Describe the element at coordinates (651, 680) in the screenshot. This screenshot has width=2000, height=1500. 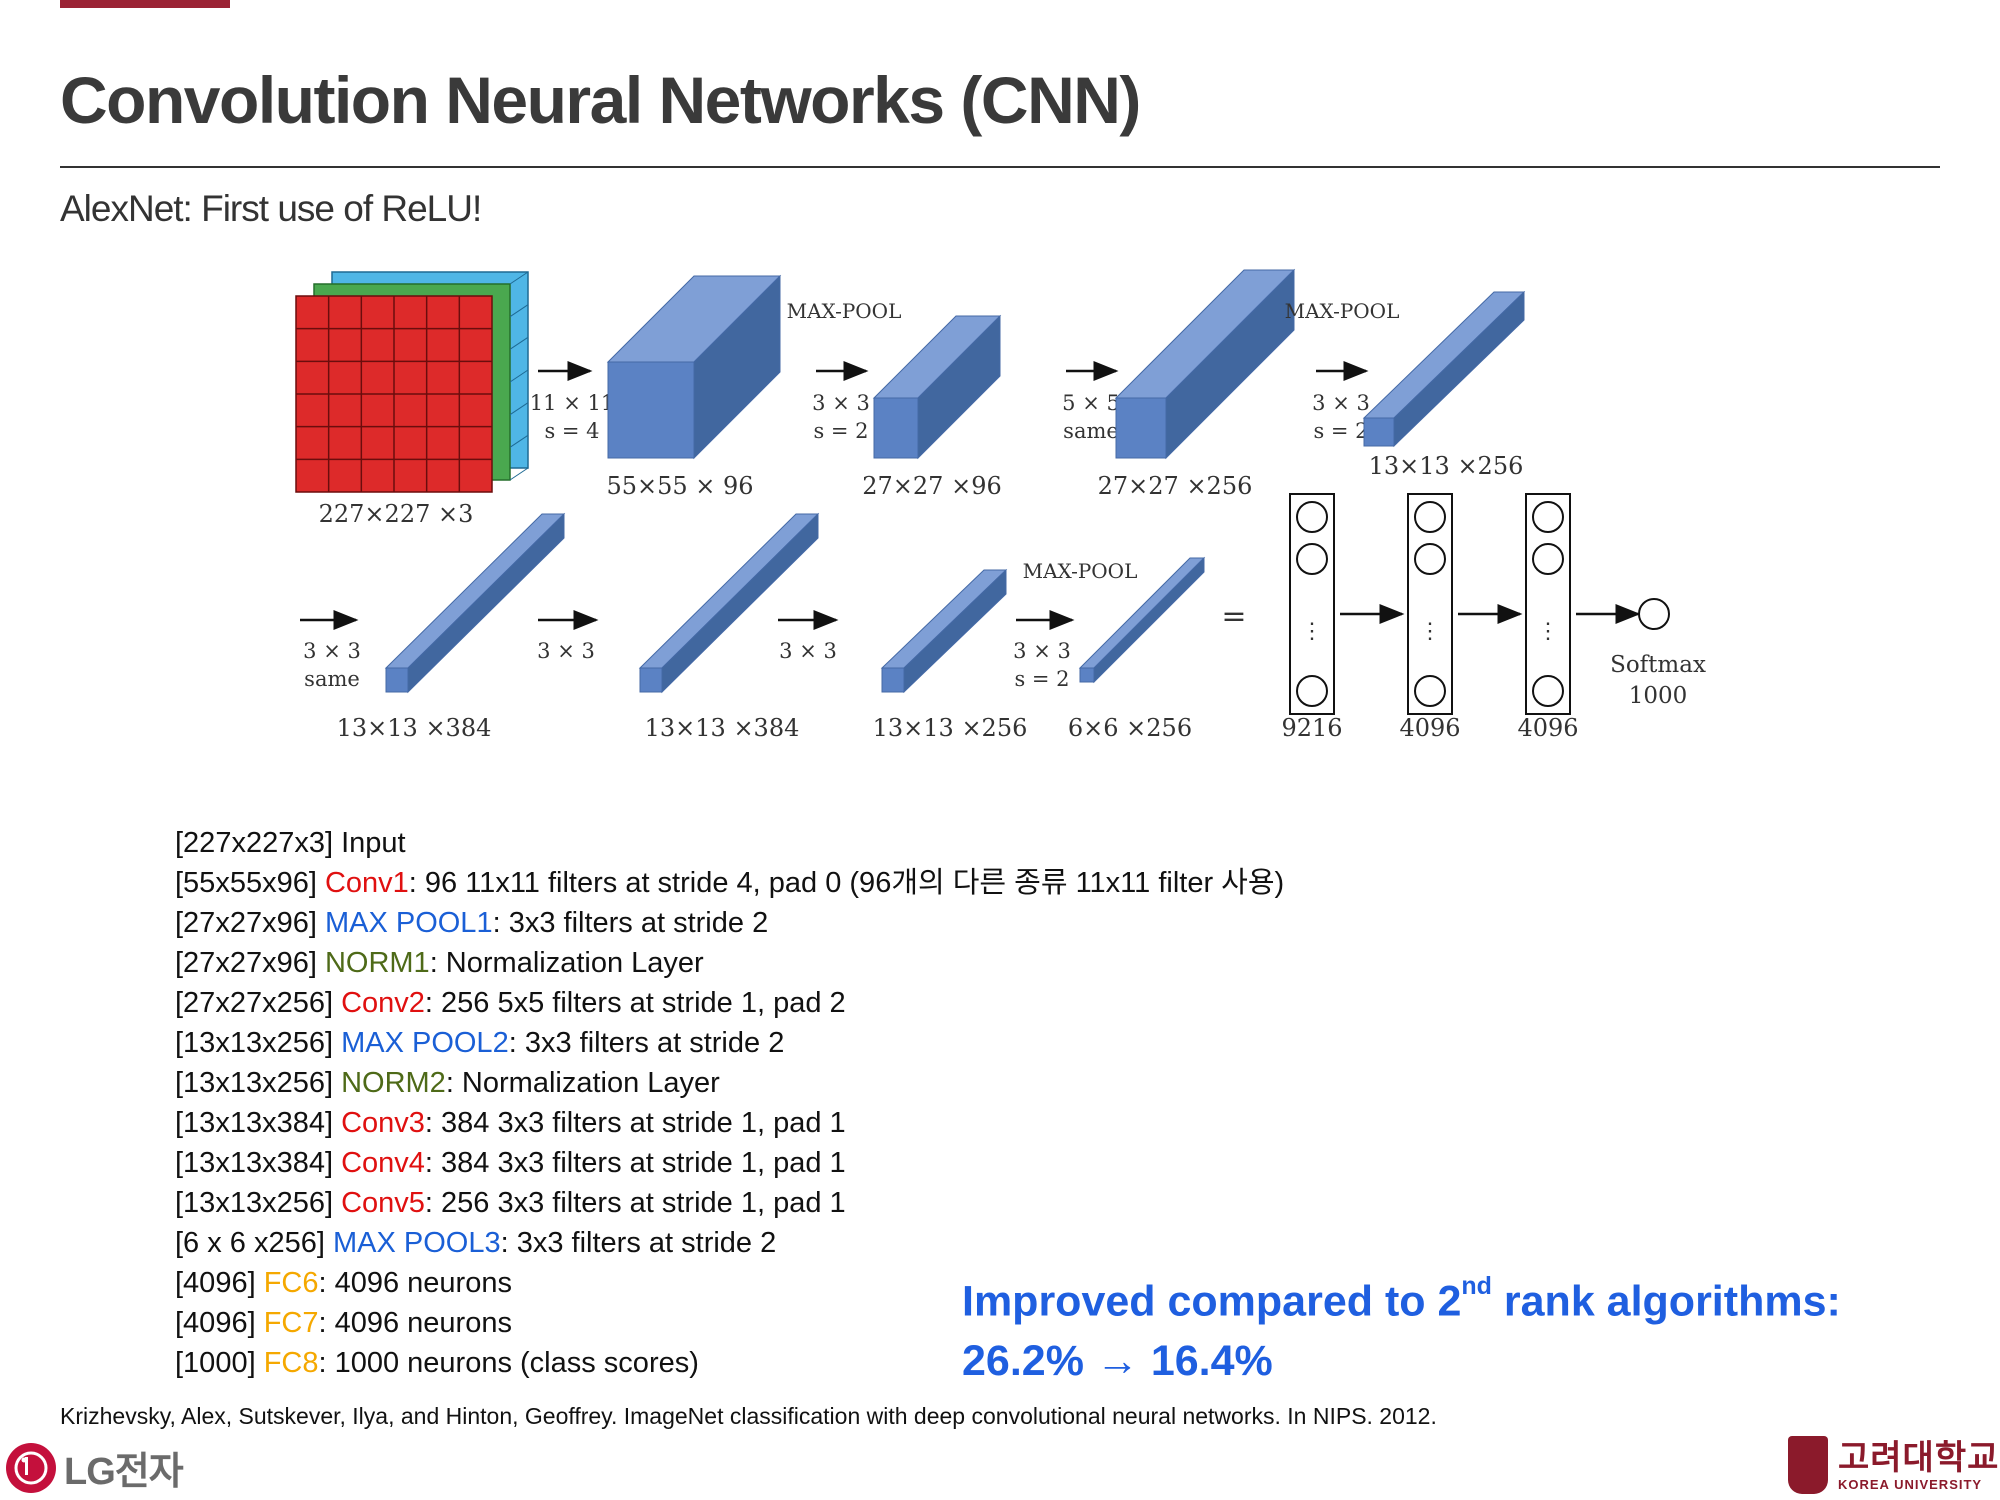
I see `box-13x13x384-b-front` at that location.